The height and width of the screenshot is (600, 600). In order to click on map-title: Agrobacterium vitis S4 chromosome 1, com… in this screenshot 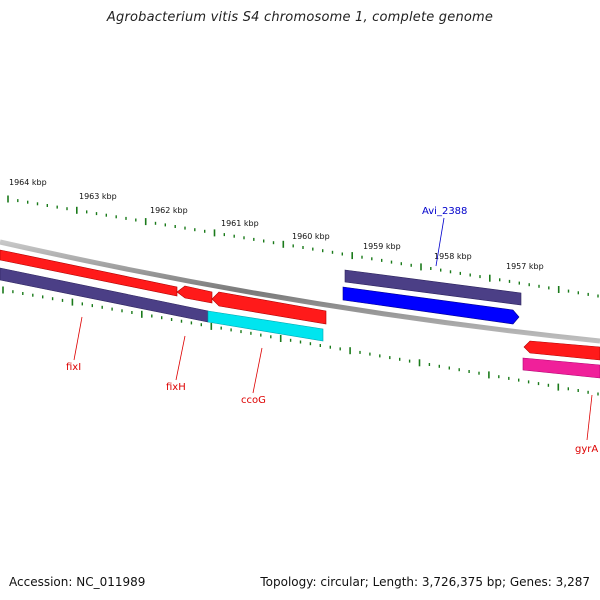, I will do `click(300, 17)`.